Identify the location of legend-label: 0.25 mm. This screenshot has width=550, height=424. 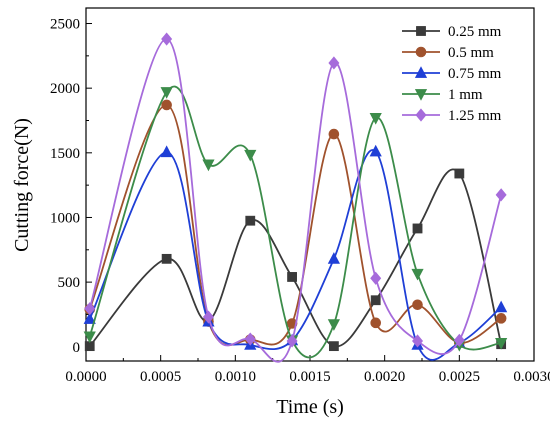
(475, 32).